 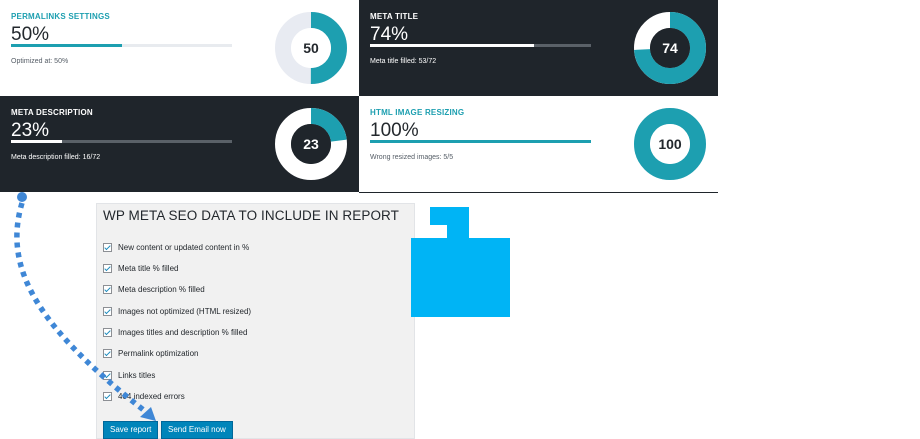 I want to click on option-label: Images not optimized (HTML resized), so click(x=185, y=311).